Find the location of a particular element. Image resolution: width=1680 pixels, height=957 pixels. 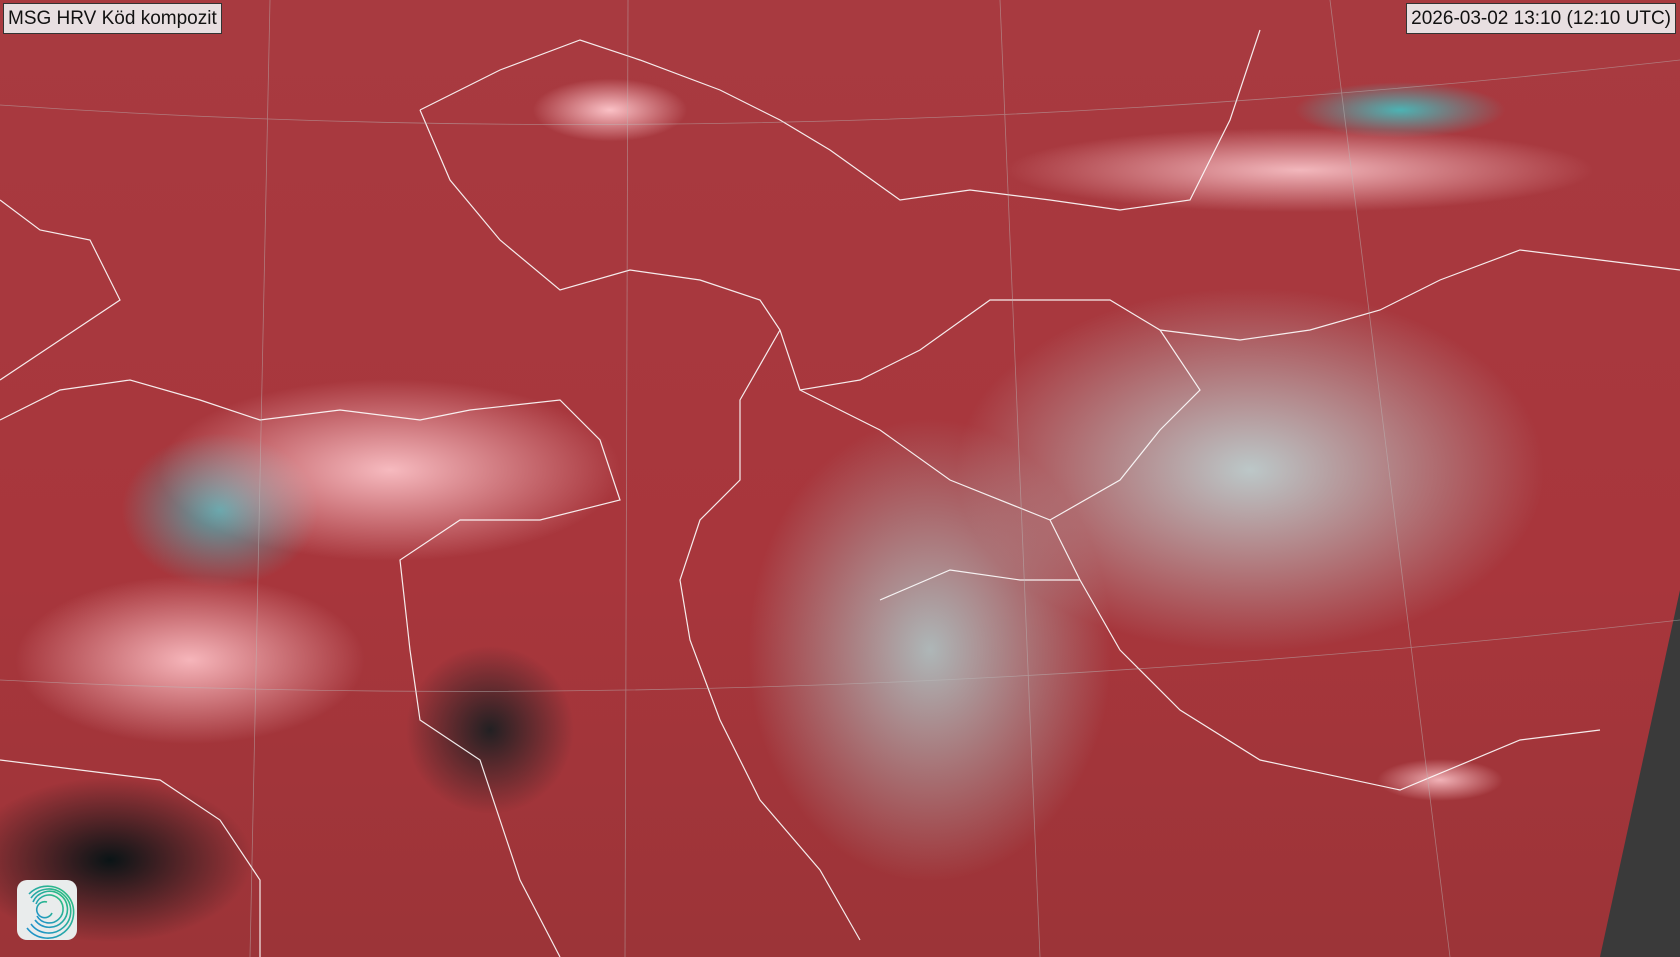

no-data-area is located at coordinates (1640, 773).